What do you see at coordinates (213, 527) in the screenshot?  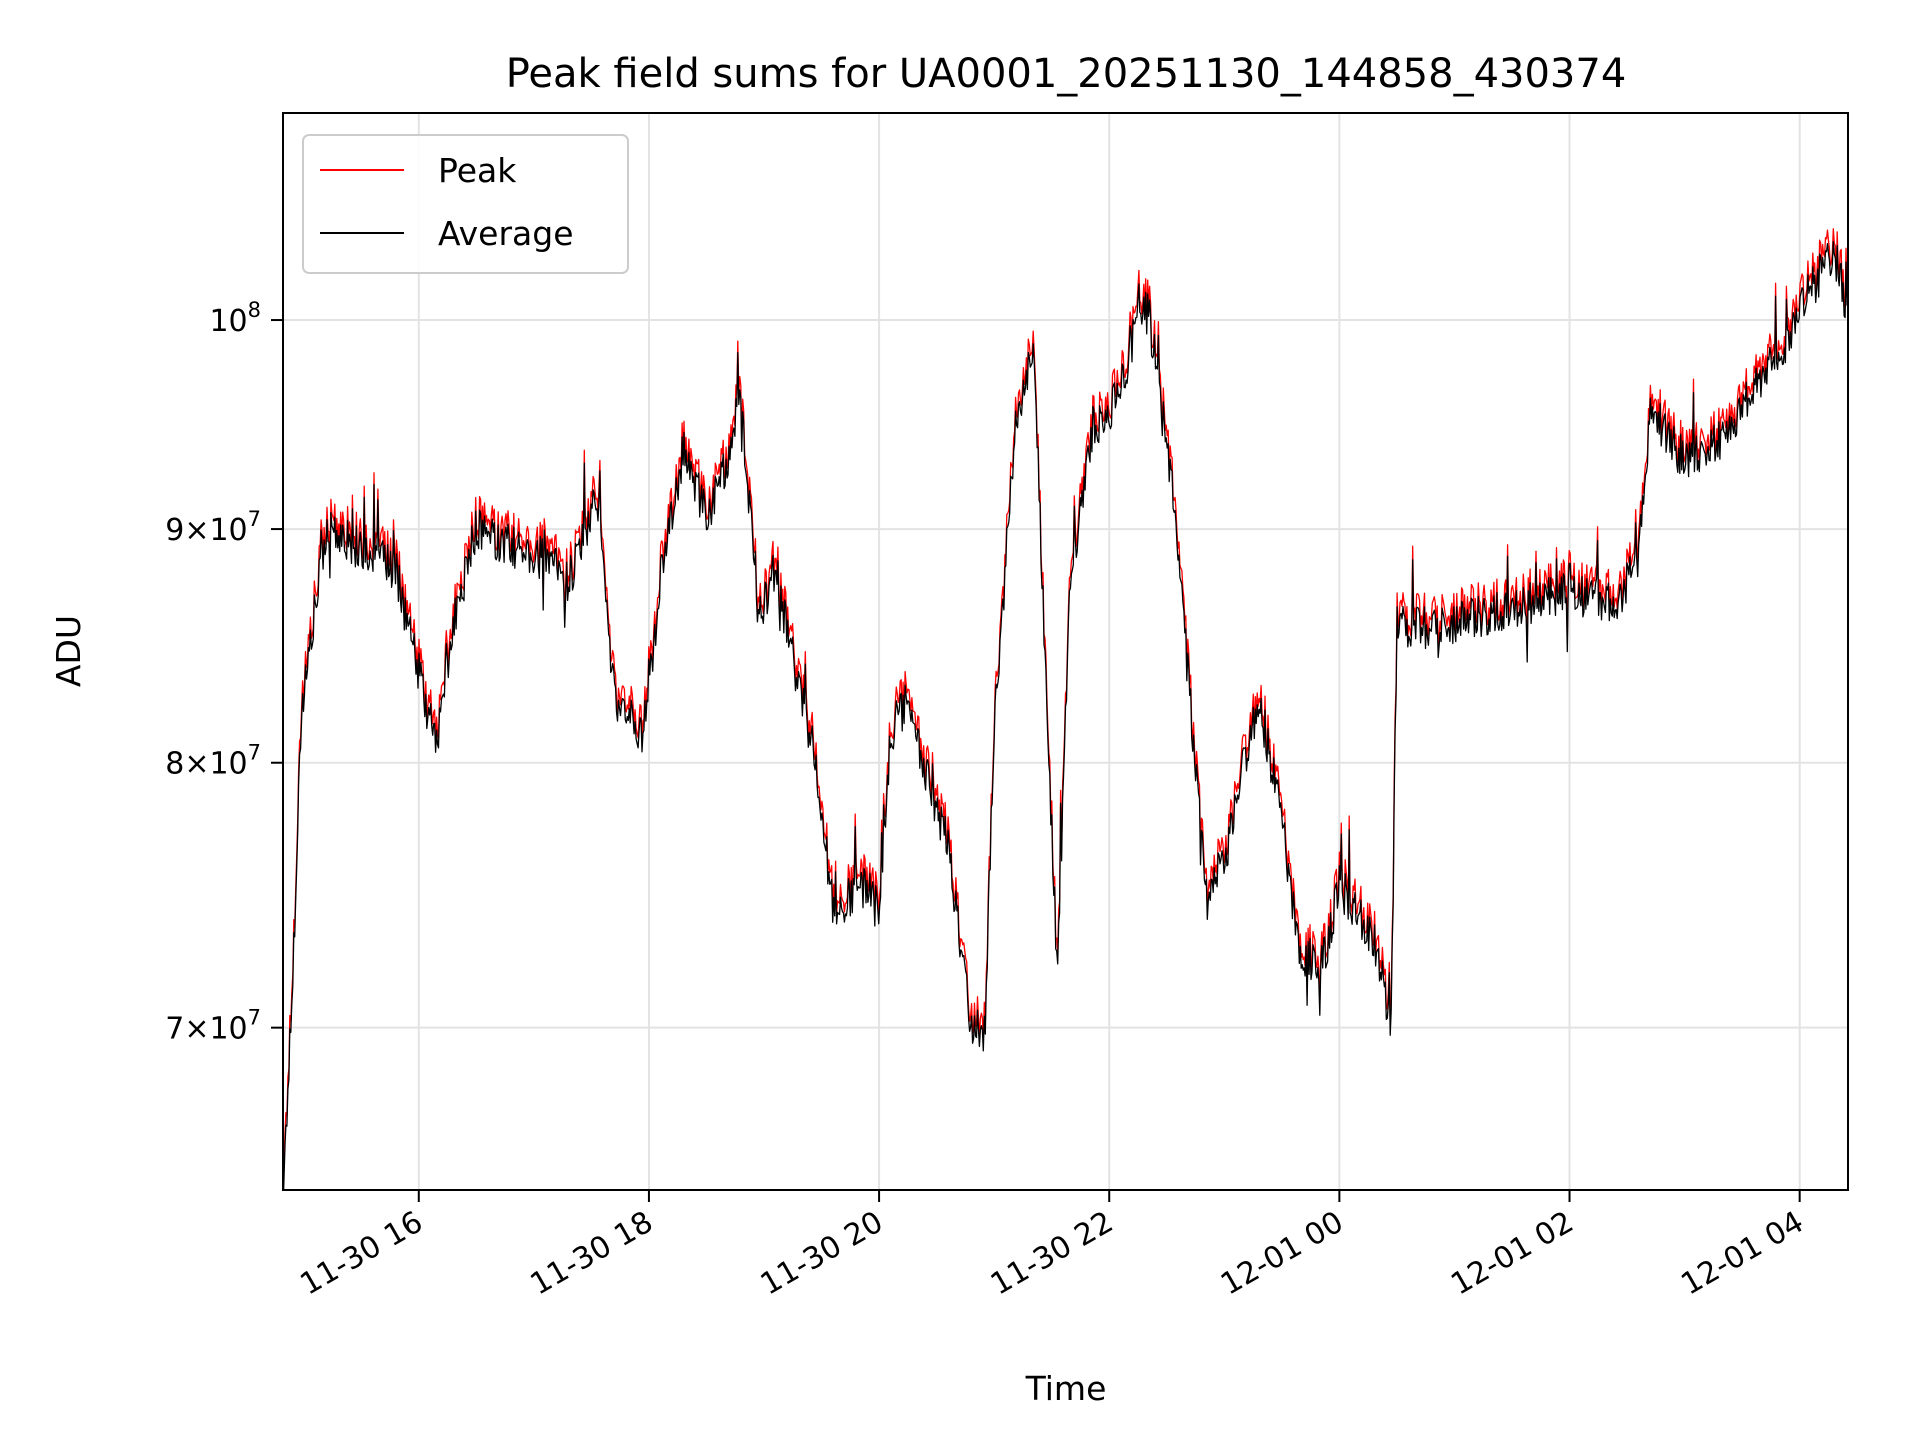 I see `y-tick-label: 9×10⁷` at bounding box center [213, 527].